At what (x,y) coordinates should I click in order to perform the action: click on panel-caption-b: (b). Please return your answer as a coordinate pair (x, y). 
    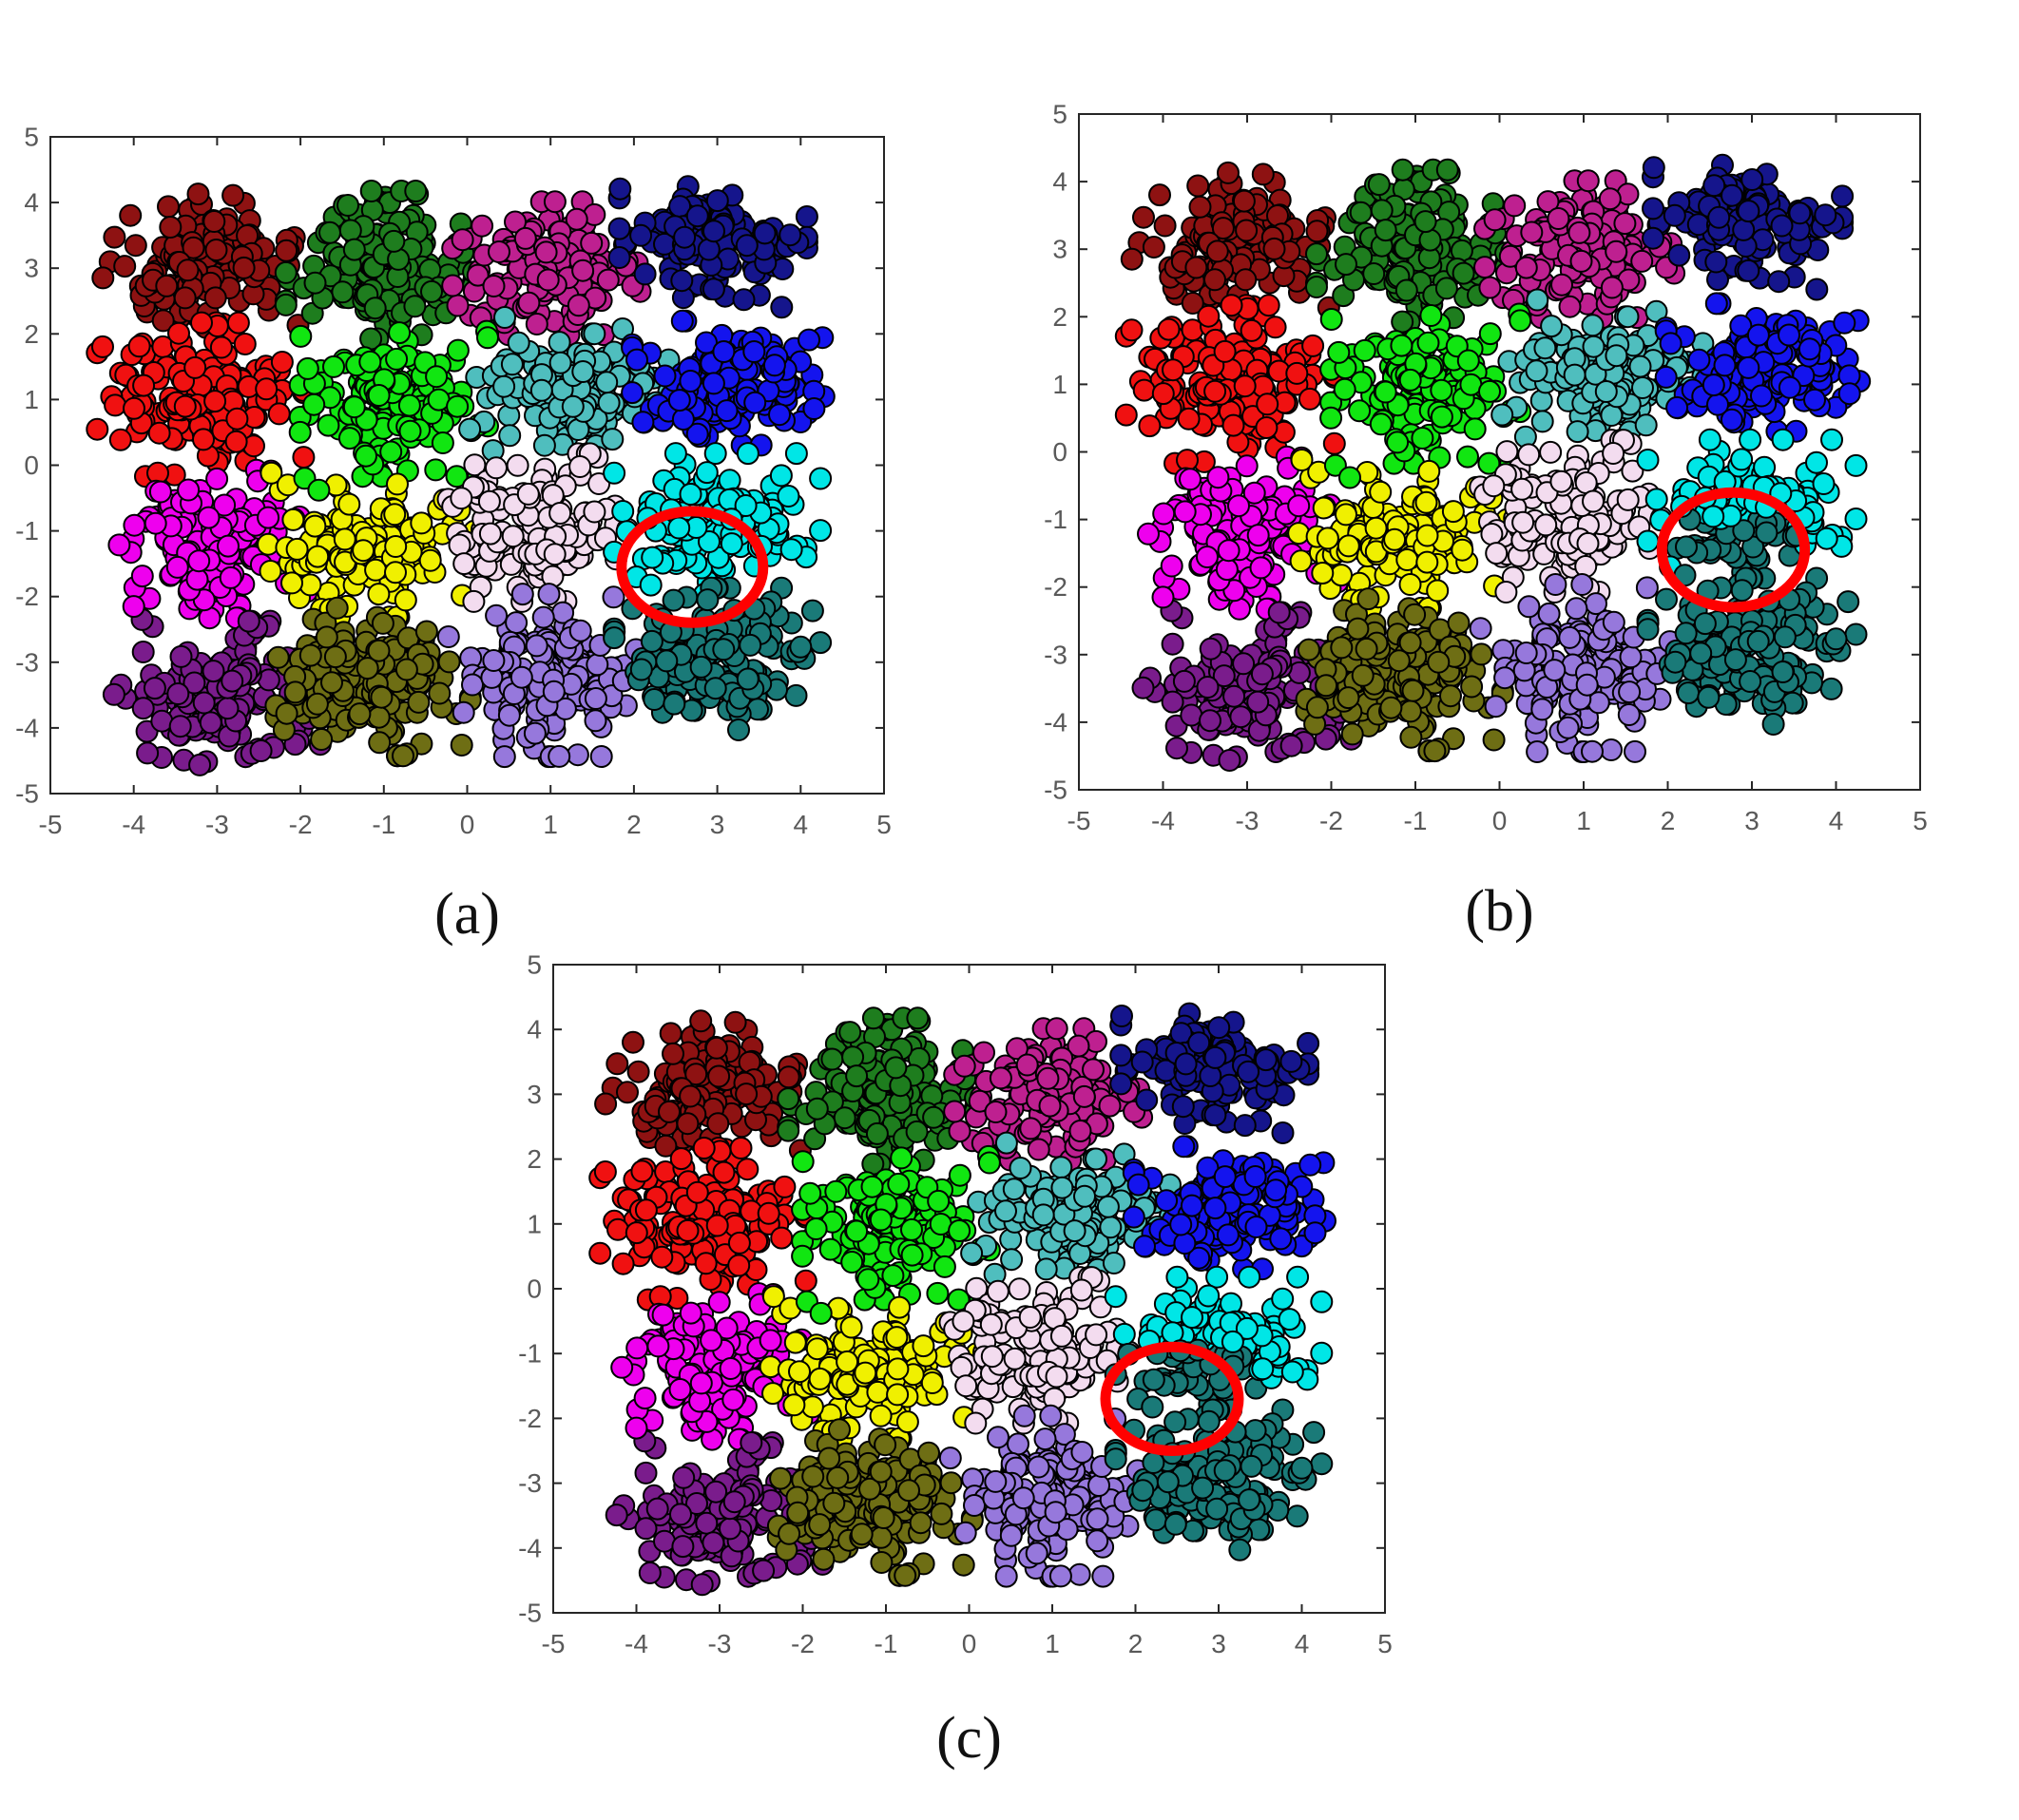
    Looking at the image, I should click on (1499, 911).